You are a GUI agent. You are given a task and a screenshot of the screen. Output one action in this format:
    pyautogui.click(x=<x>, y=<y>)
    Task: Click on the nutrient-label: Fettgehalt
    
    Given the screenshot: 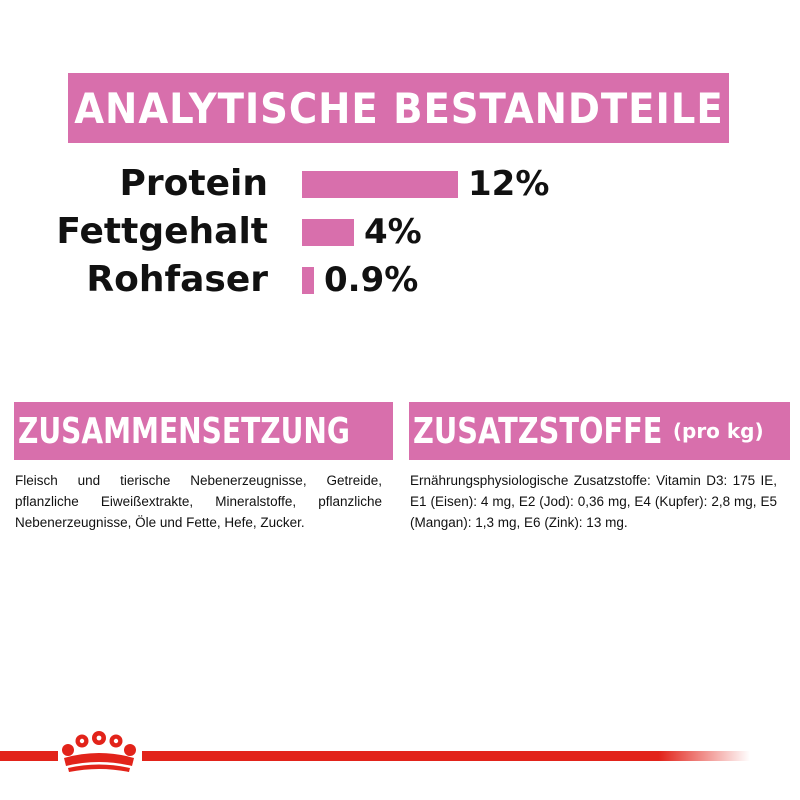 What is the action you would take?
    pyautogui.click(x=162, y=231)
    